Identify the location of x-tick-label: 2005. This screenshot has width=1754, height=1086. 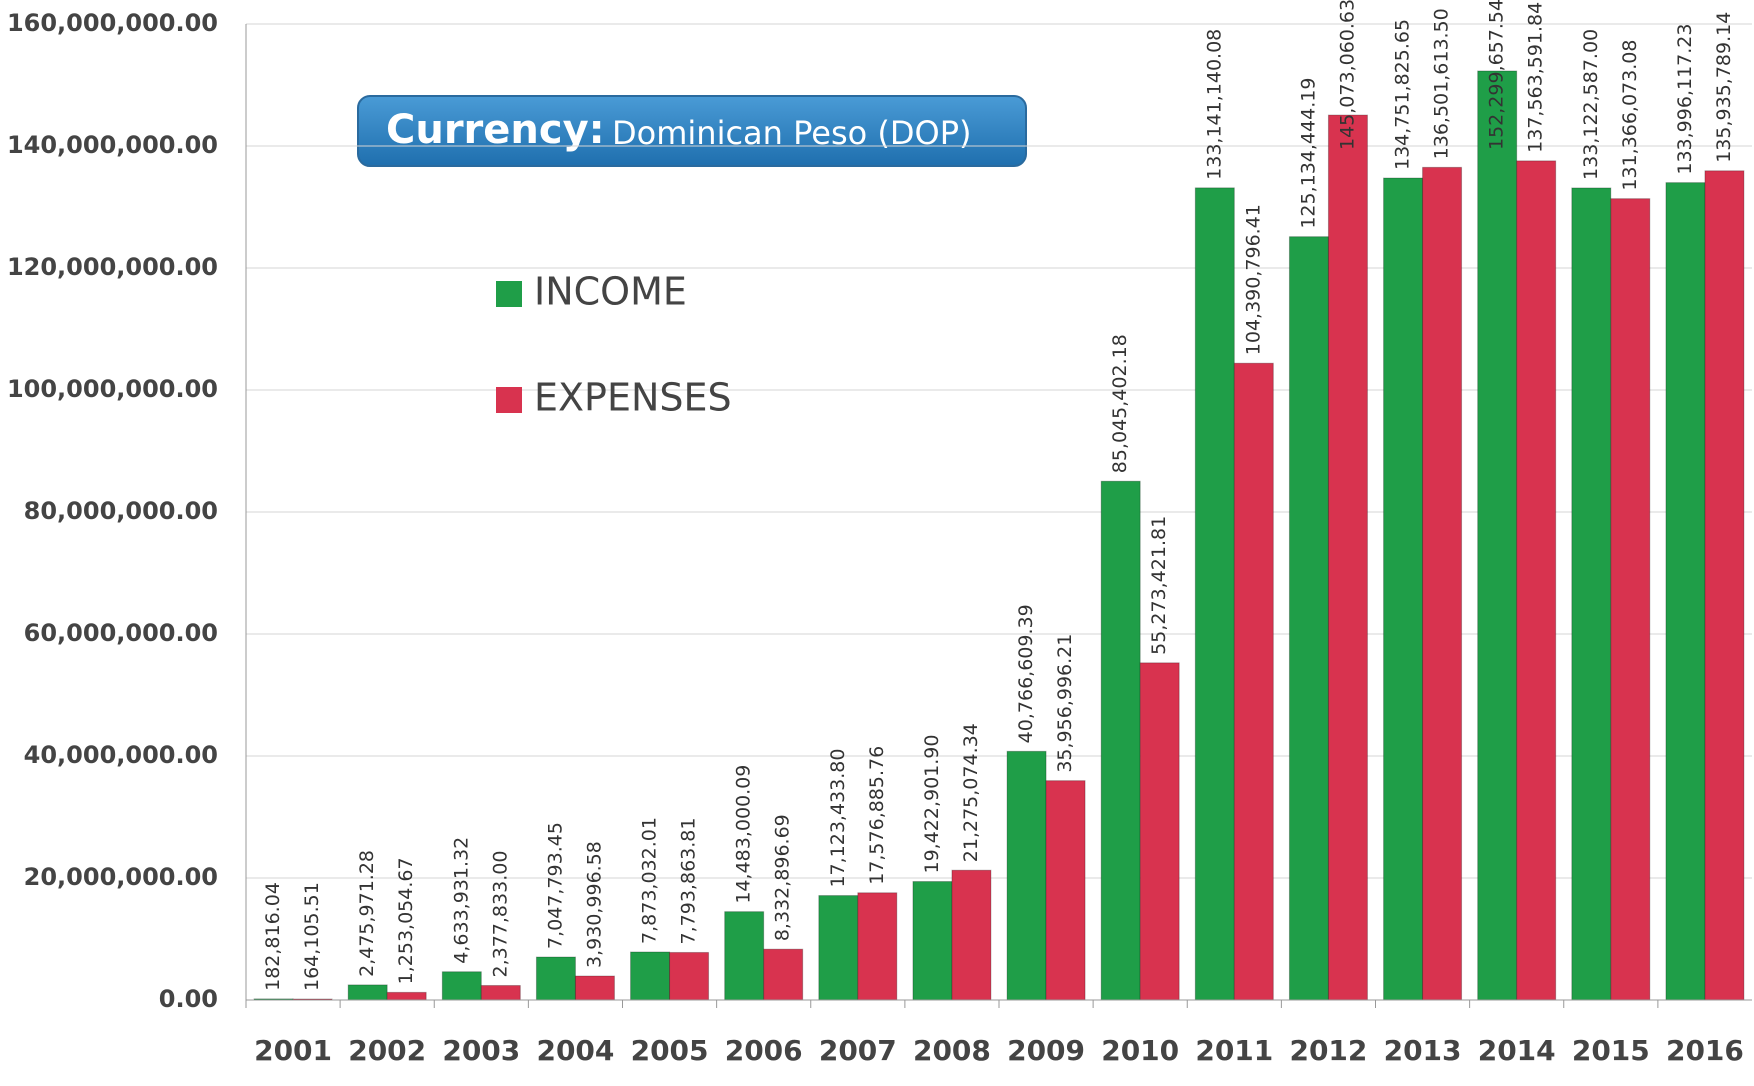
(670, 1050).